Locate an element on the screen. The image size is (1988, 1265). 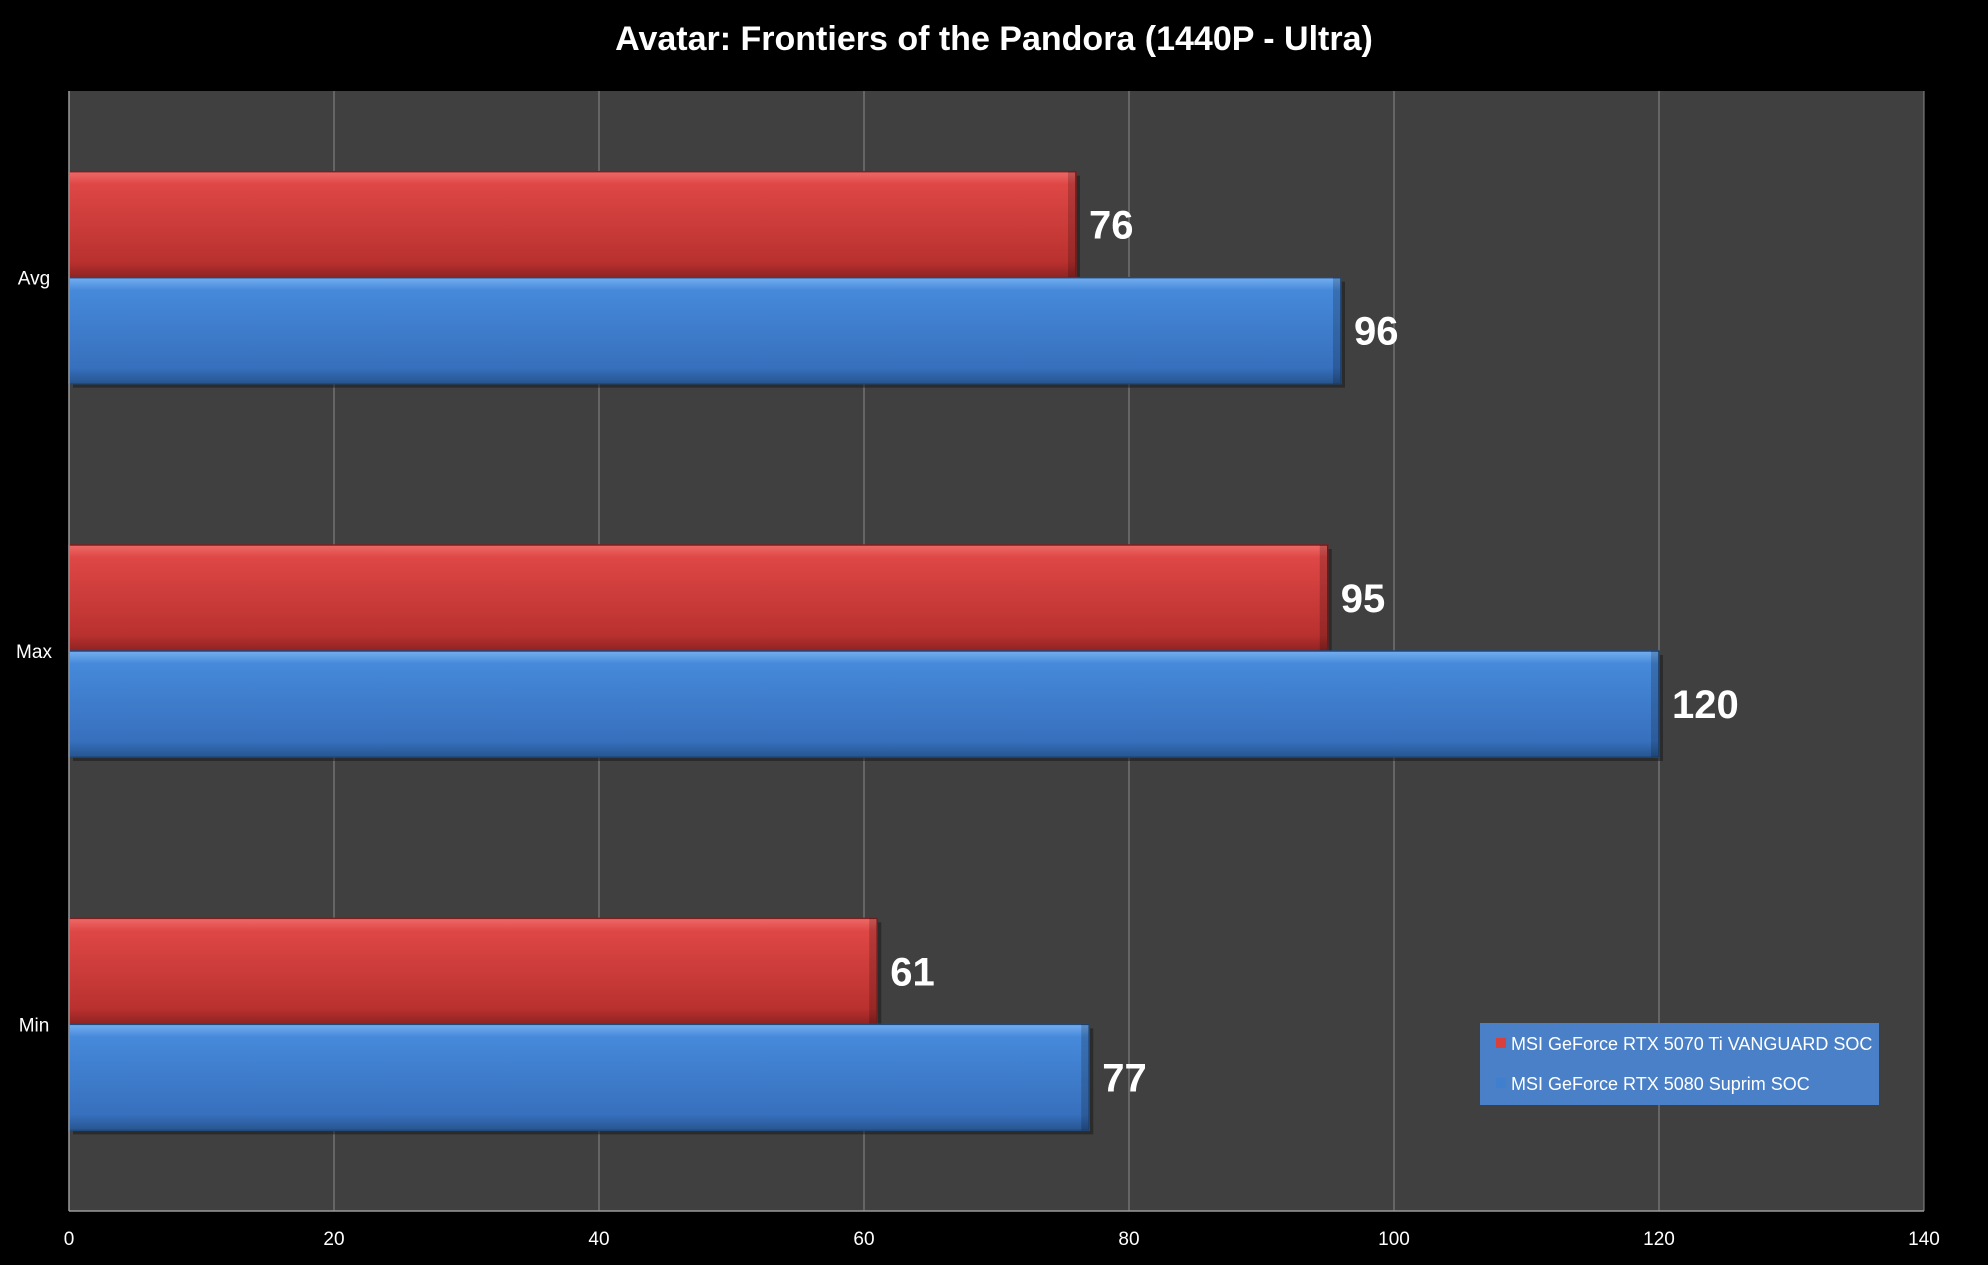
legend-swatch-rtx-5070-ti is located at coordinates (1501, 1043).